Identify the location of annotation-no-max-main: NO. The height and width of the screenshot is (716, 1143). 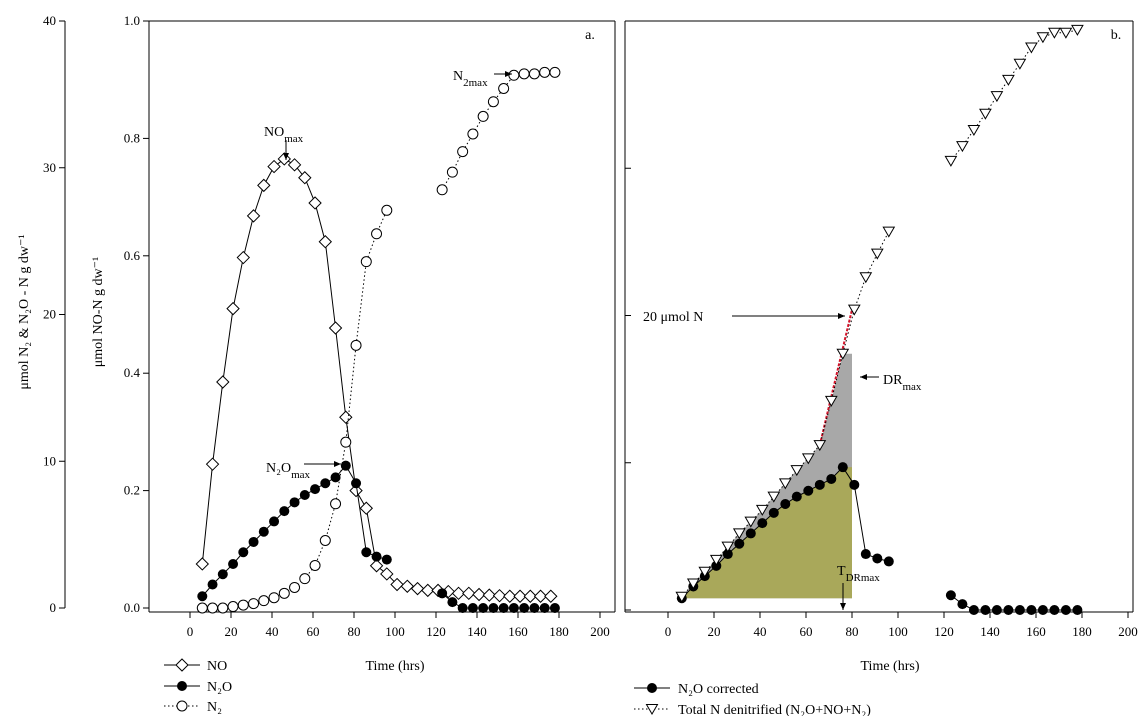
(274, 132).